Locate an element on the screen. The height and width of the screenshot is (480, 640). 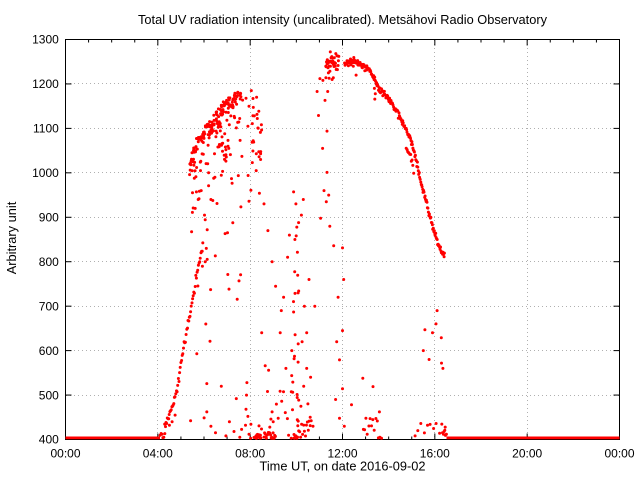
svg-text: 600 is located at coordinates (49, 351).